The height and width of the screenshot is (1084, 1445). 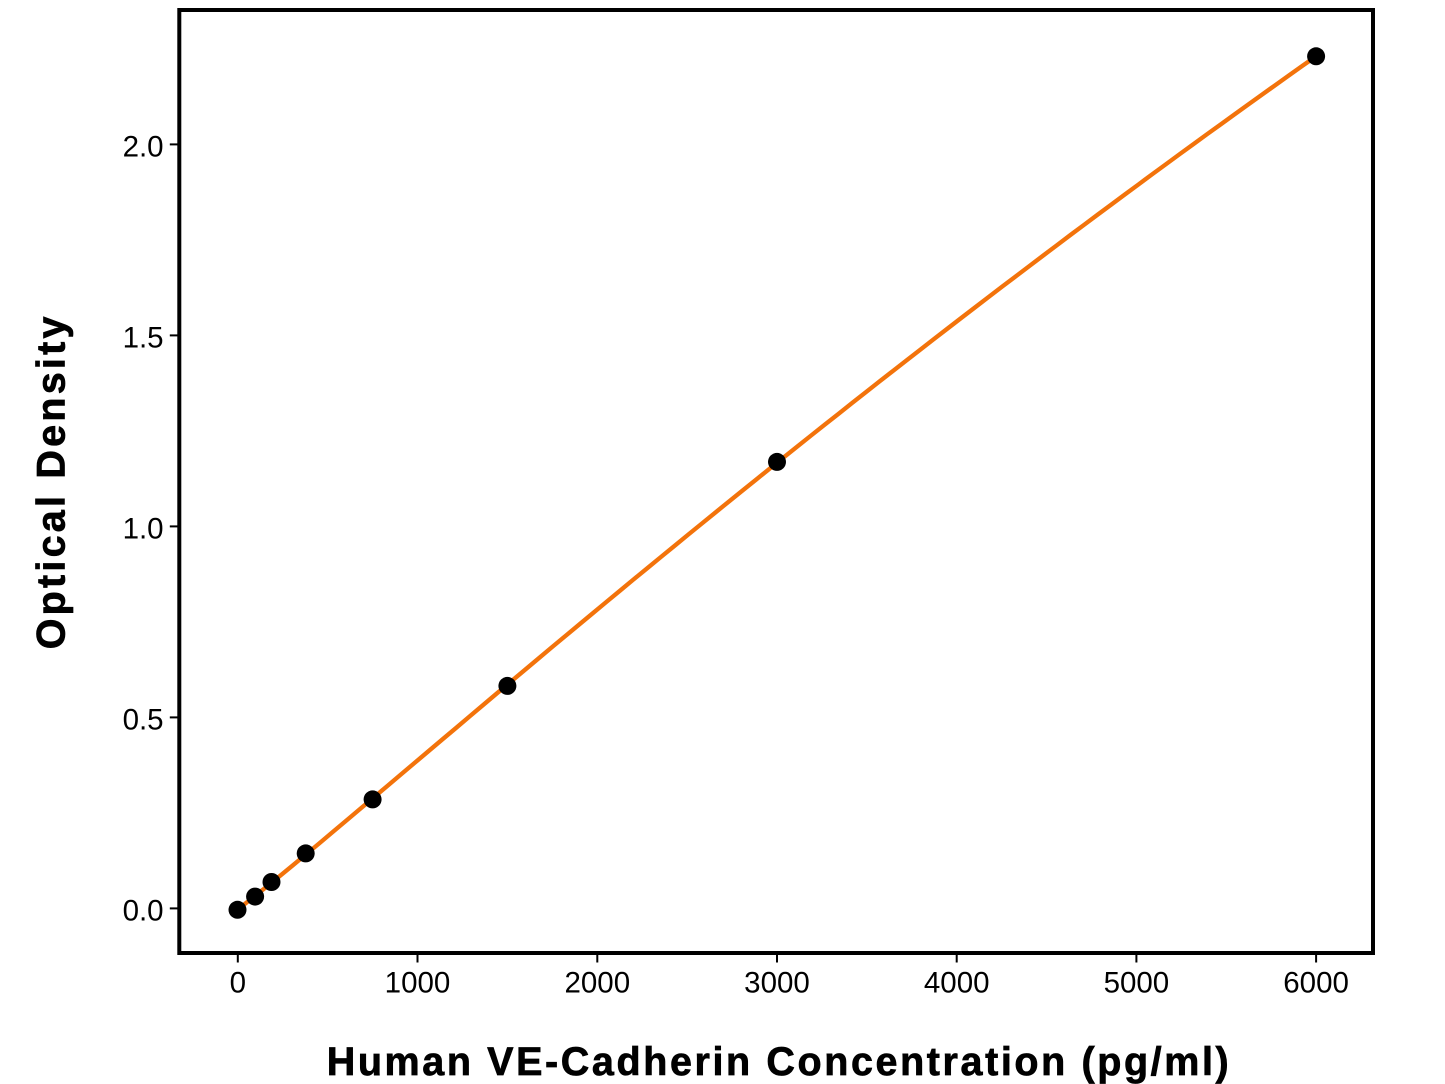 I want to click on svg-text: 1000, so click(x=418, y=983).